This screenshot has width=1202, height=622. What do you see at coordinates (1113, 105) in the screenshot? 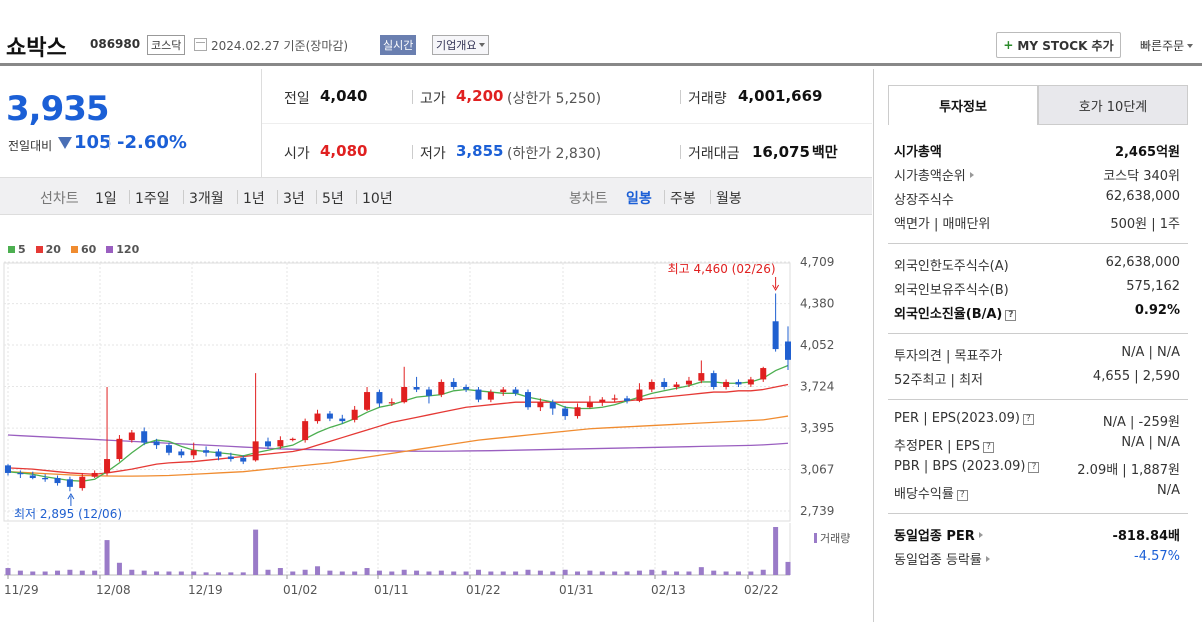
I see `tab-order-book: 호가 10단계` at bounding box center [1113, 105].